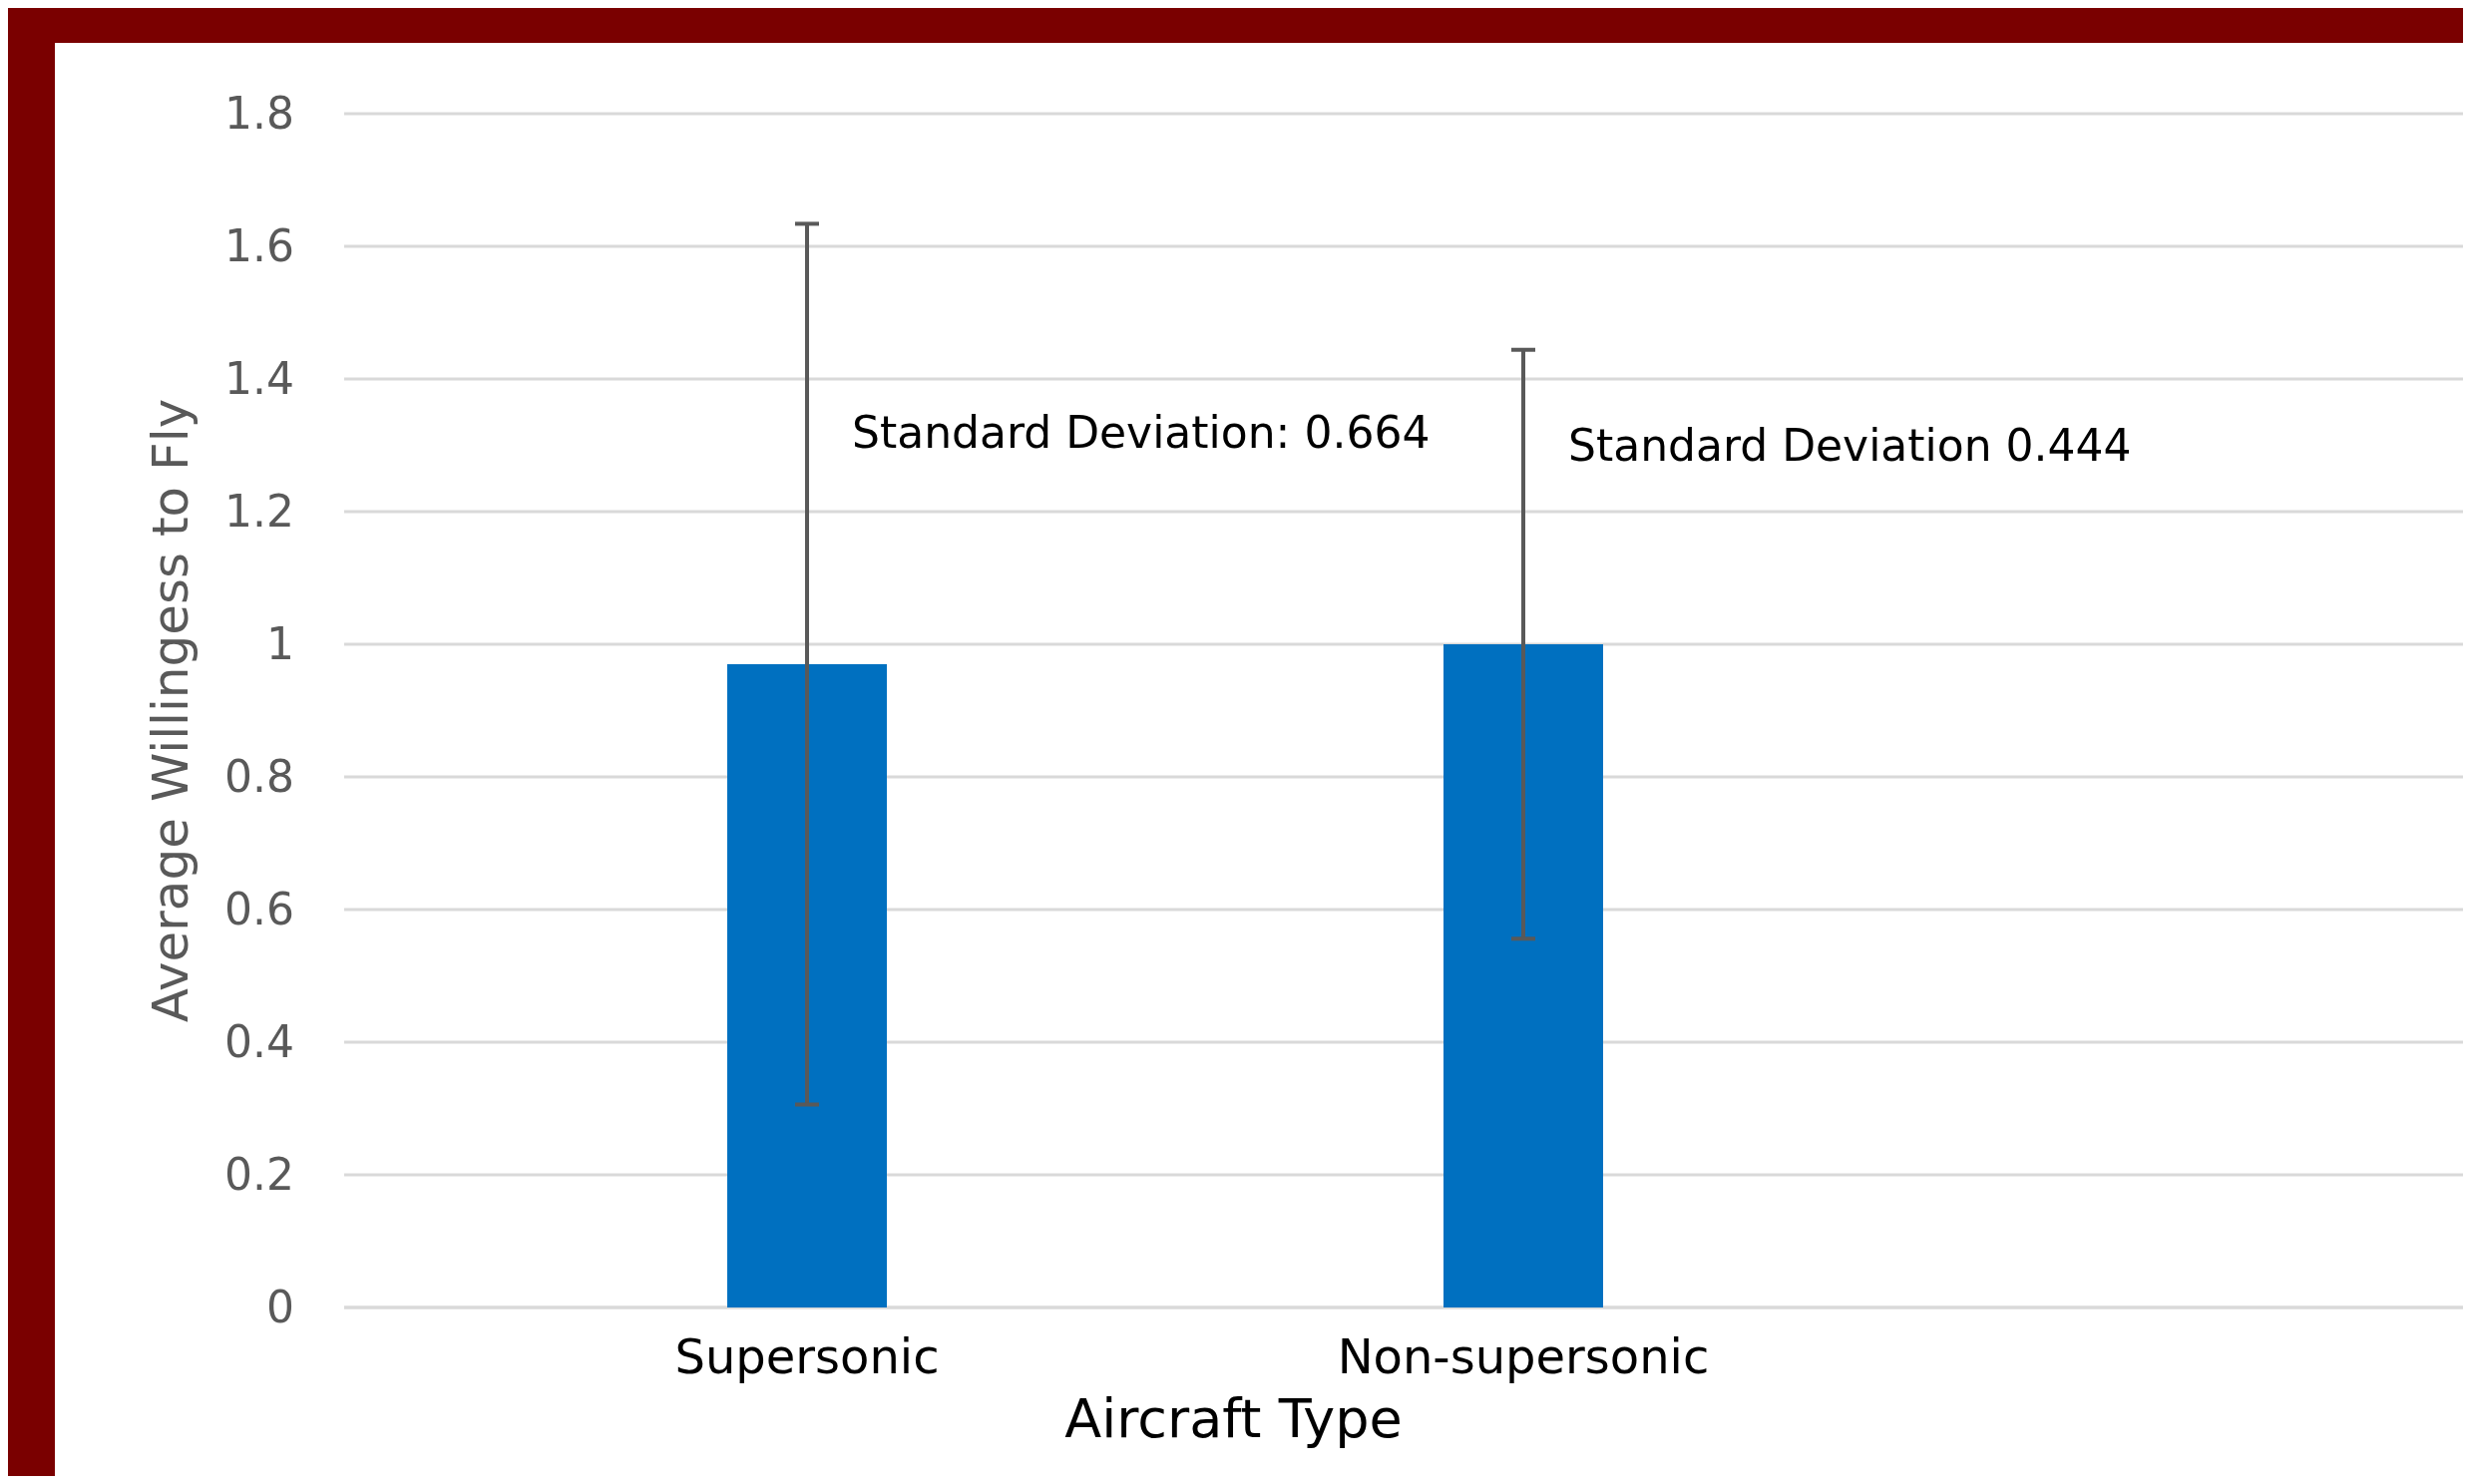 This screenshot has width=2471, height=1484. What do you see at coordinates (807, 1356) in the screenshot?
I see `x-tick-label: Supersonic` at bounding box center [807, 1356].